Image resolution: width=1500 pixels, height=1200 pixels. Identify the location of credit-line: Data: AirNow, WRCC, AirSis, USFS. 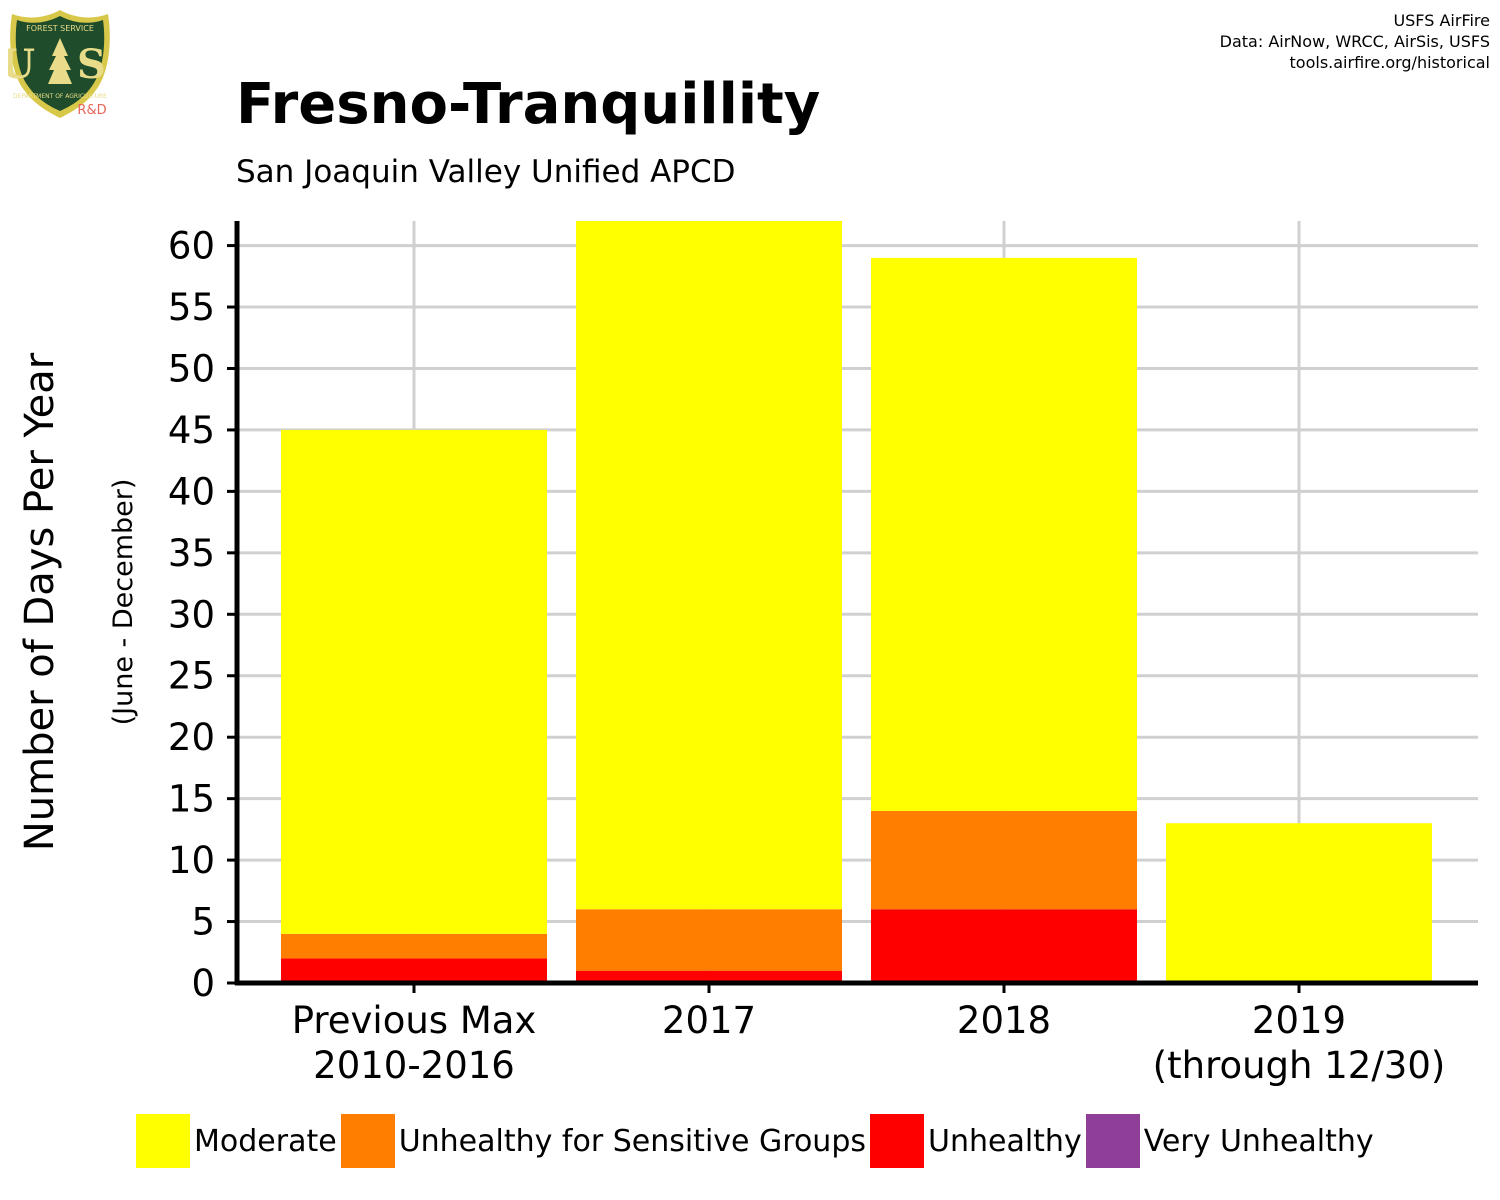
(1354, 41).